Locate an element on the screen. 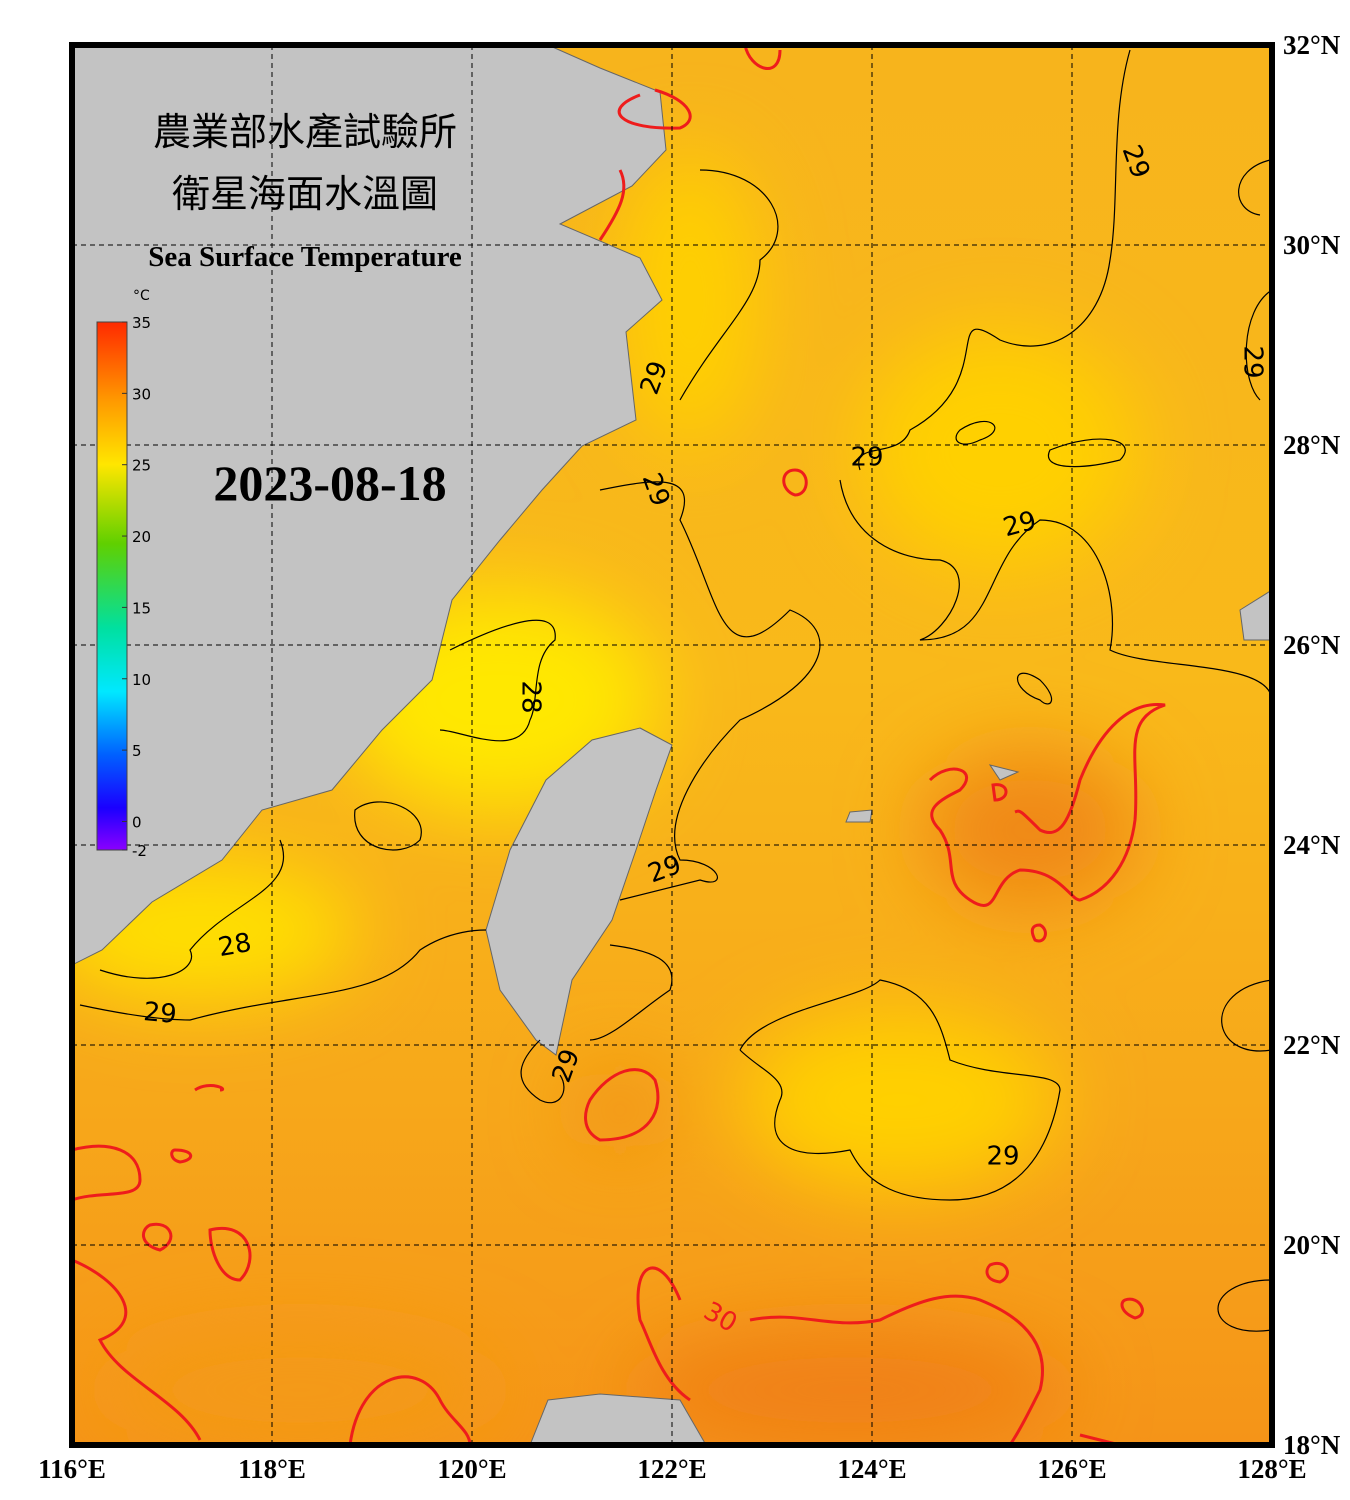  lon-tick-label: 118°E is located at coordinates (272, 1469).